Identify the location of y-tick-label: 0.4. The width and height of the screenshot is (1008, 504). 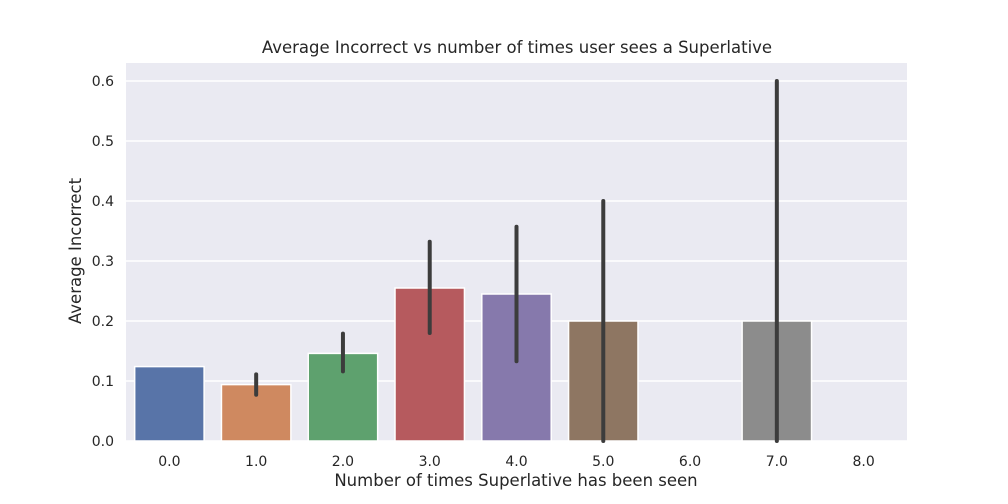
(103, 202).